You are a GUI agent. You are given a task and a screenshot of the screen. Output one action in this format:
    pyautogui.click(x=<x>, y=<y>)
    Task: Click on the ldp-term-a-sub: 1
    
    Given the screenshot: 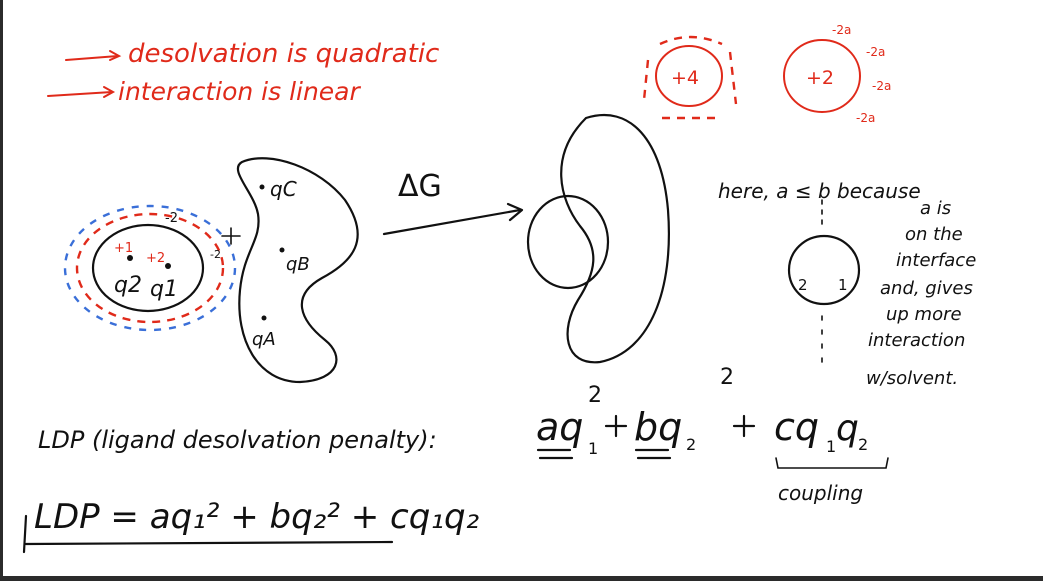 What is the action you would take?
    pyautogui.click(x=593, y=448)
    